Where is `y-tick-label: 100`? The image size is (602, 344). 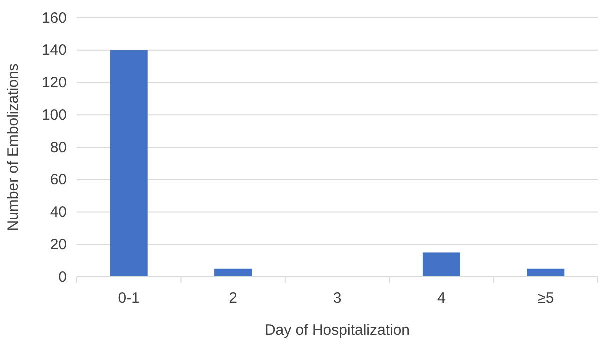
y-tick-label: 100 is located at coordinates (54, 115).